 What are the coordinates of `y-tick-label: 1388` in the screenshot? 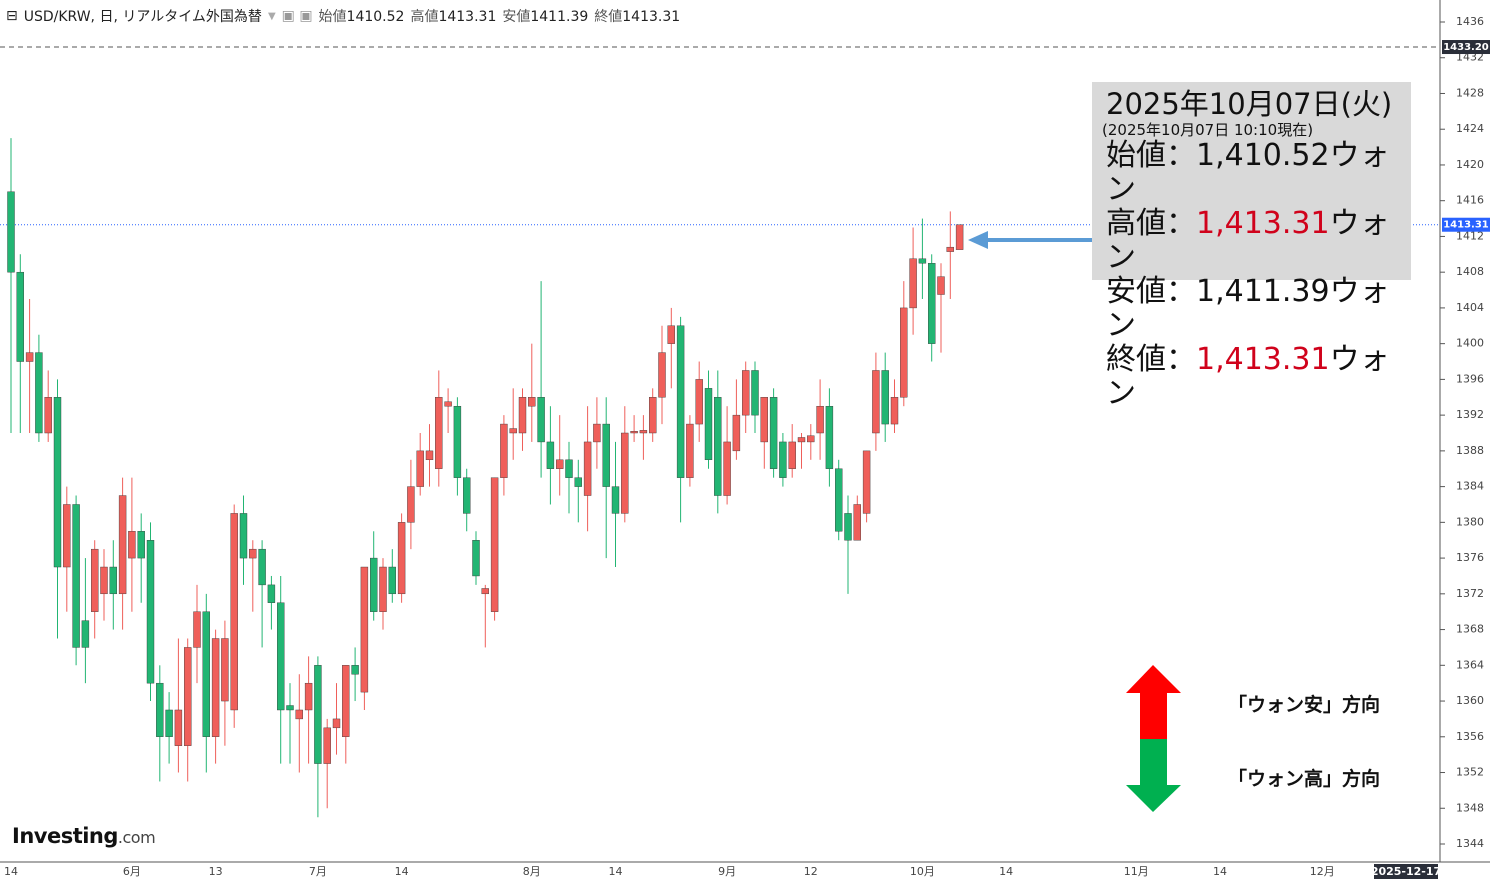 It's located at (1470, 450).